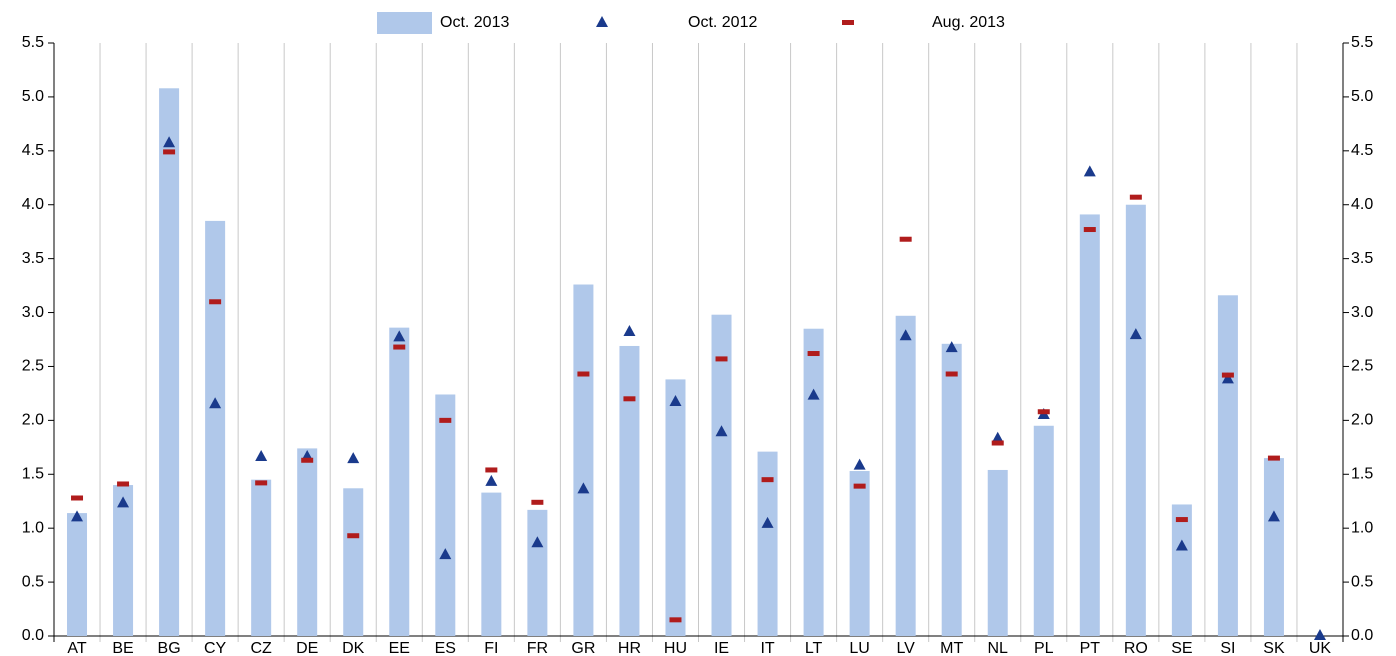  Describe the element at coordinates (33, 258) in the screenshot. I see `y-tick-label: 3.5` at that location.